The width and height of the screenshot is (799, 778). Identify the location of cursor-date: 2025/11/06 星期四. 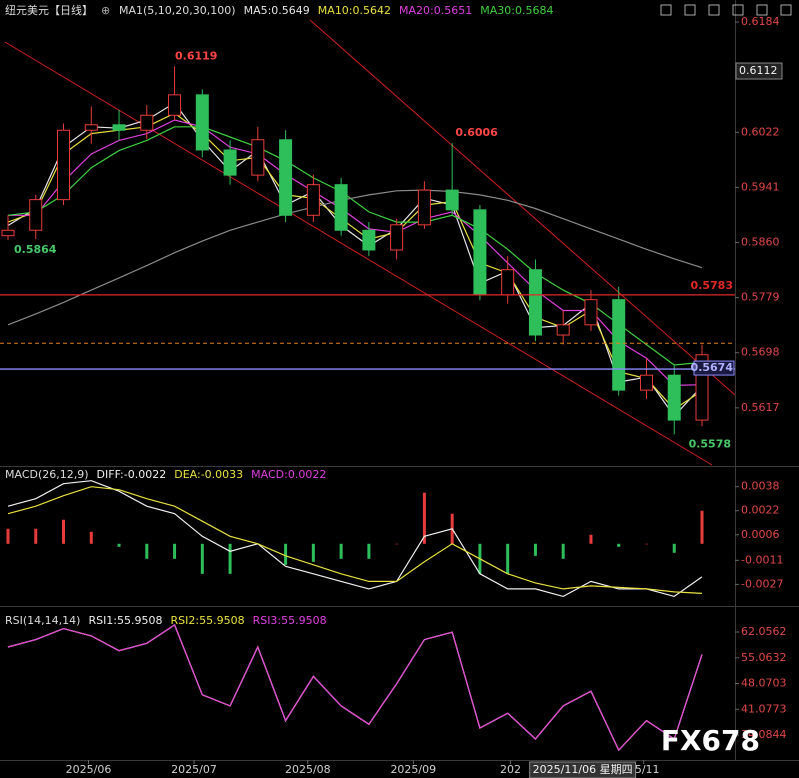
(583, 769).